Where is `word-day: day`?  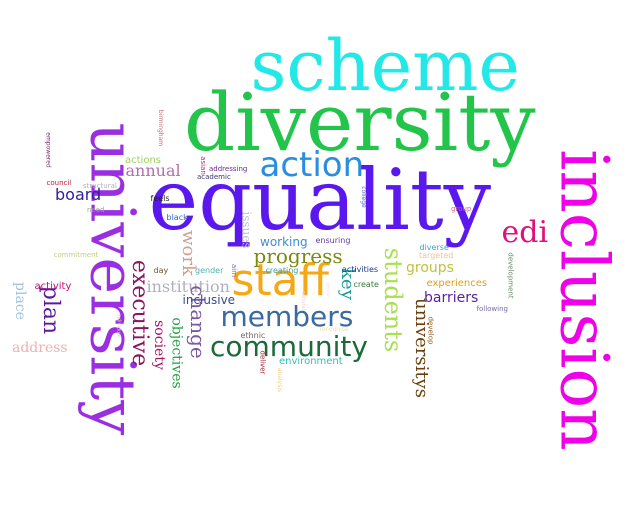
word-day: day is located at coordinates (161, 270).